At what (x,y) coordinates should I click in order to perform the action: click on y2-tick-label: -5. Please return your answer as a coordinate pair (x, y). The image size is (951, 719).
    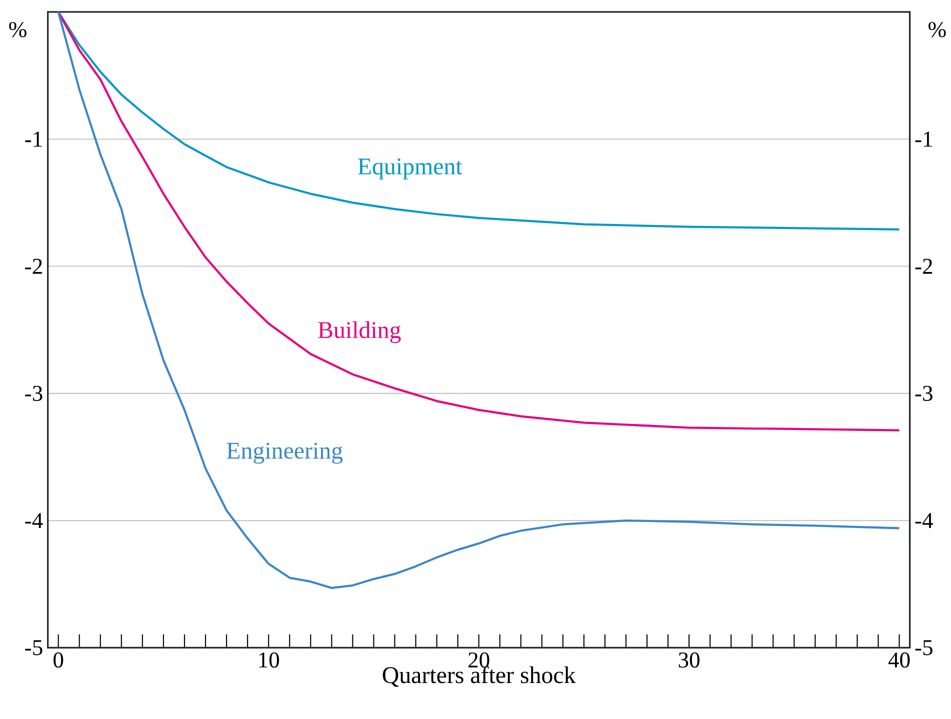
    Looking at the image, I should click on (923, 647).